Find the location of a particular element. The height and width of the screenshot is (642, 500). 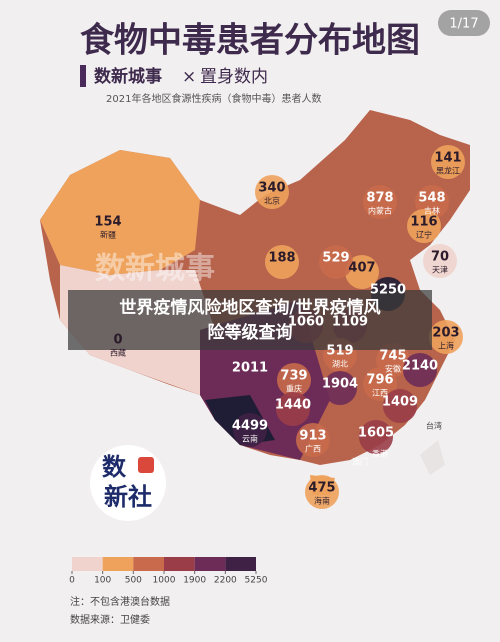

logo-icon is located at coordinates (146, 465).